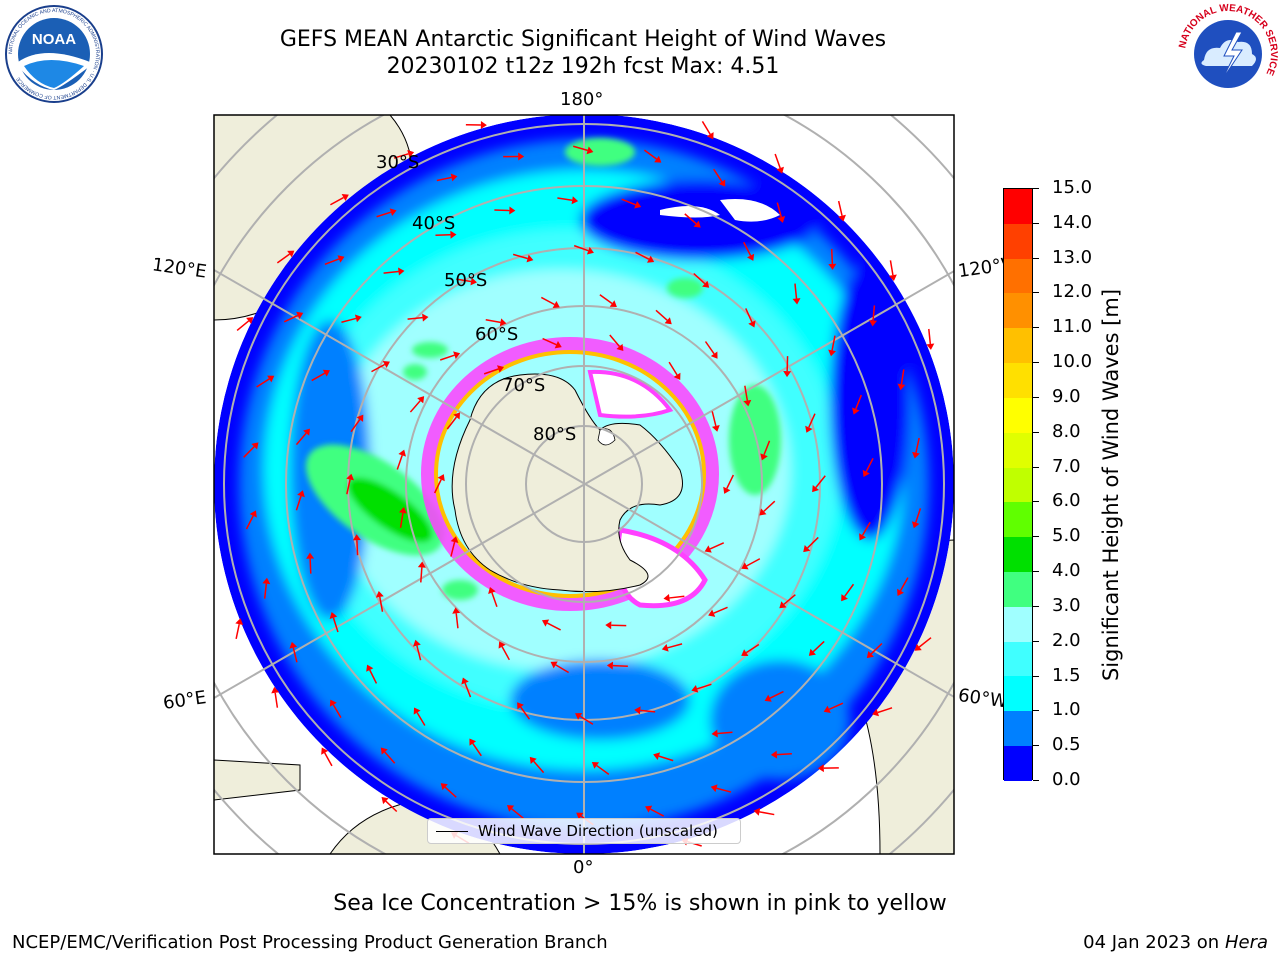  Describe the element at coordinates (1072, 292) in the screenshot. I see `colorbar-tick-label: 12.0` at that location.